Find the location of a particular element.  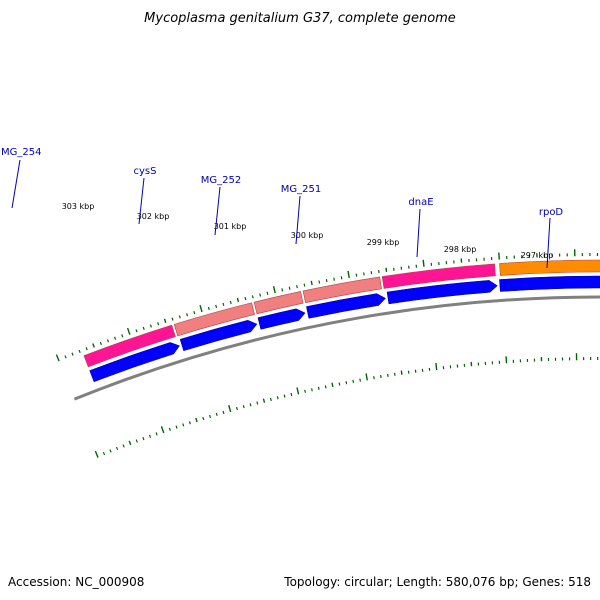

scale-label-299: 299 kbp is located at coordinates (383, 242).